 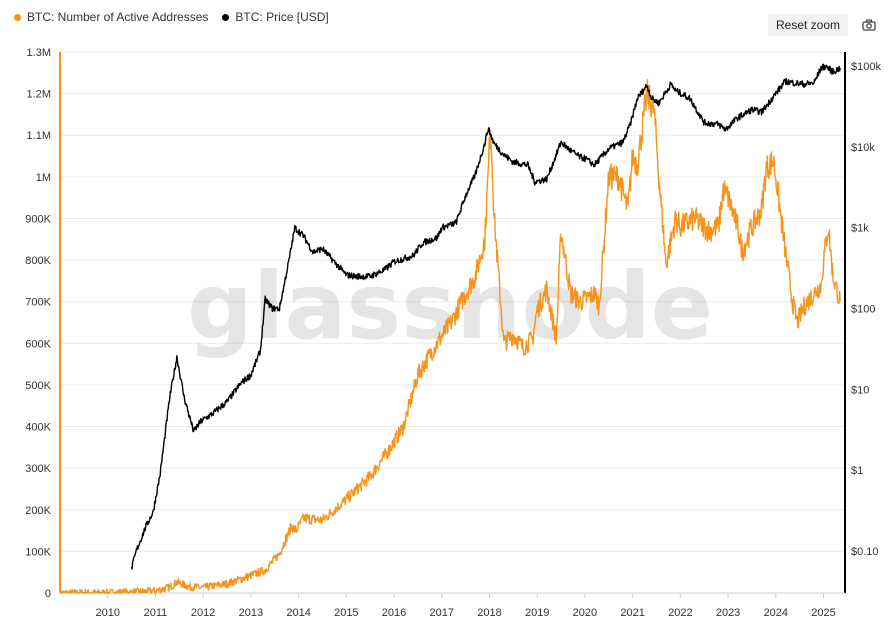 I want to click on y-right-tick-label: $10k, so click(x=863, y=148).